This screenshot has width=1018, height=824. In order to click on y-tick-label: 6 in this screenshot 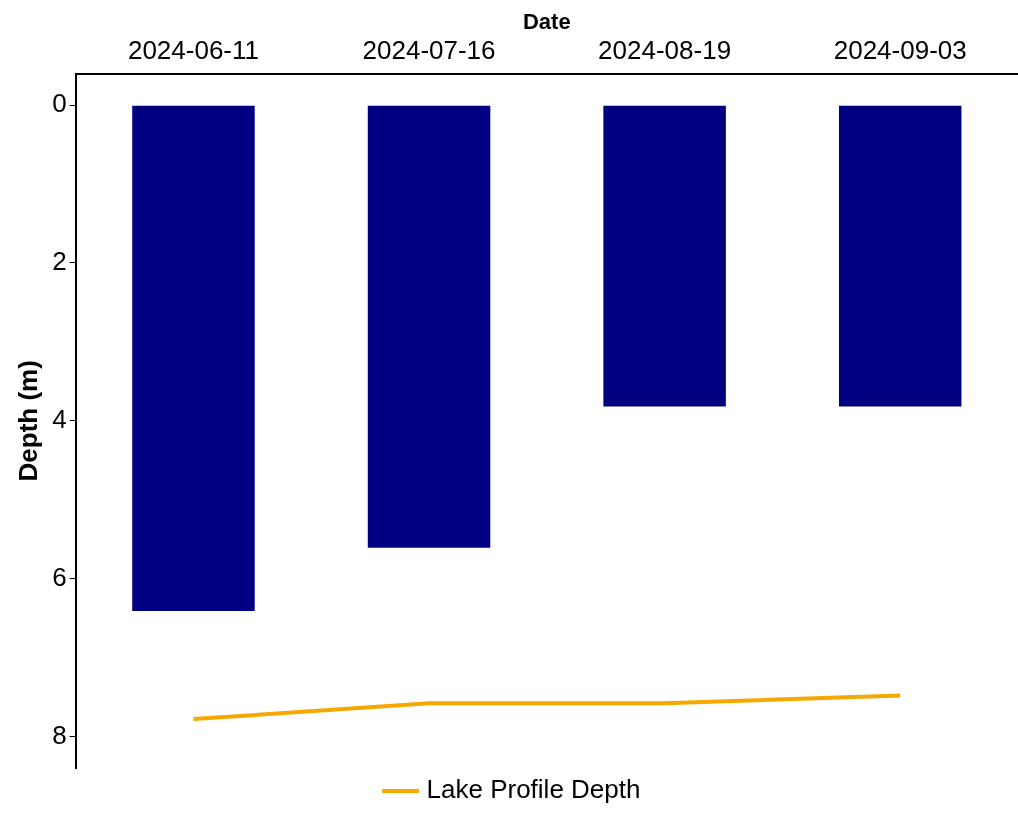, I will do `click(59, 576)`.